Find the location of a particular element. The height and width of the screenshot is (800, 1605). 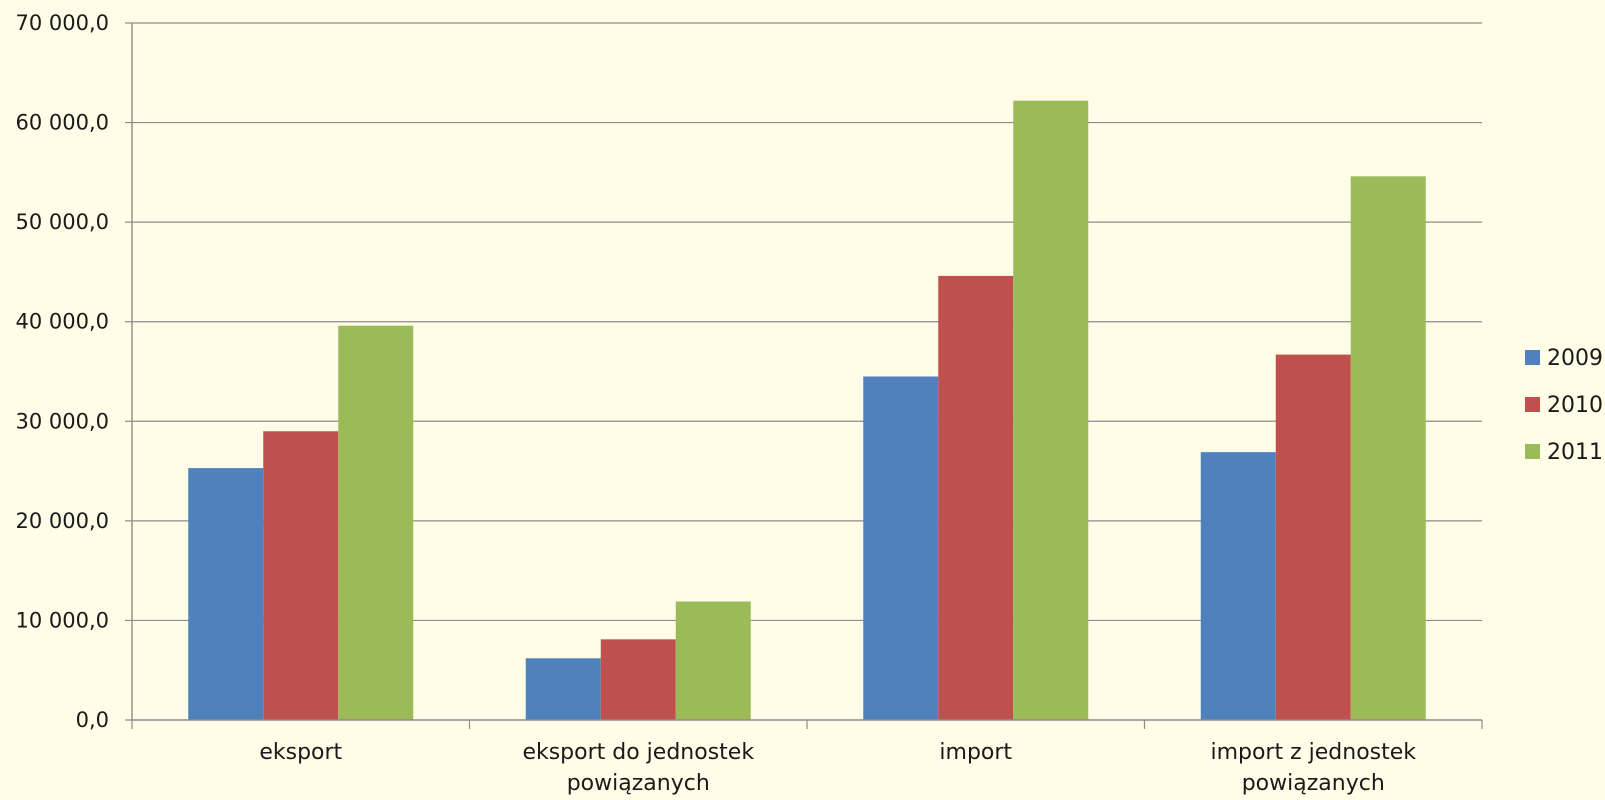

legend-swatch-2010 is located at coordinates (1532, 404).